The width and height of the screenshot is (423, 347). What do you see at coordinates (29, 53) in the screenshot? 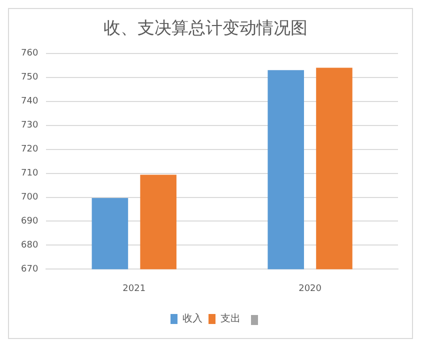
I see `y-tick-label: 760` at bounding box center [29, 53].